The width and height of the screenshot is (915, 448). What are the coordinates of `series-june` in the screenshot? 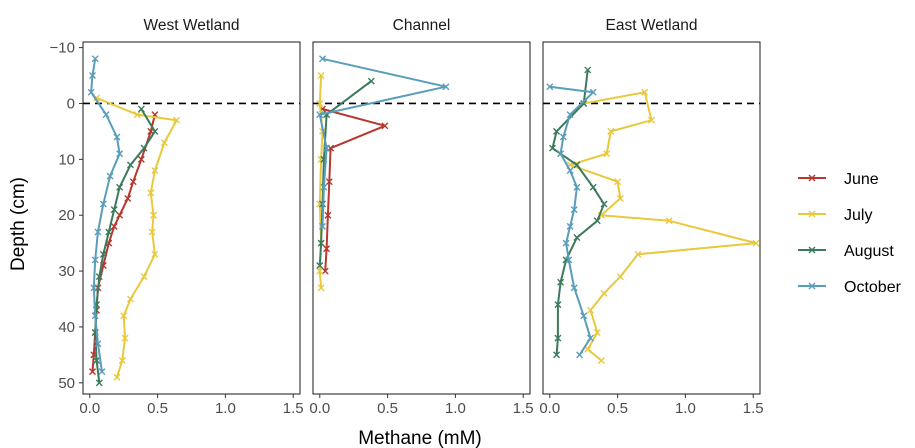 It's located at (353, 190).